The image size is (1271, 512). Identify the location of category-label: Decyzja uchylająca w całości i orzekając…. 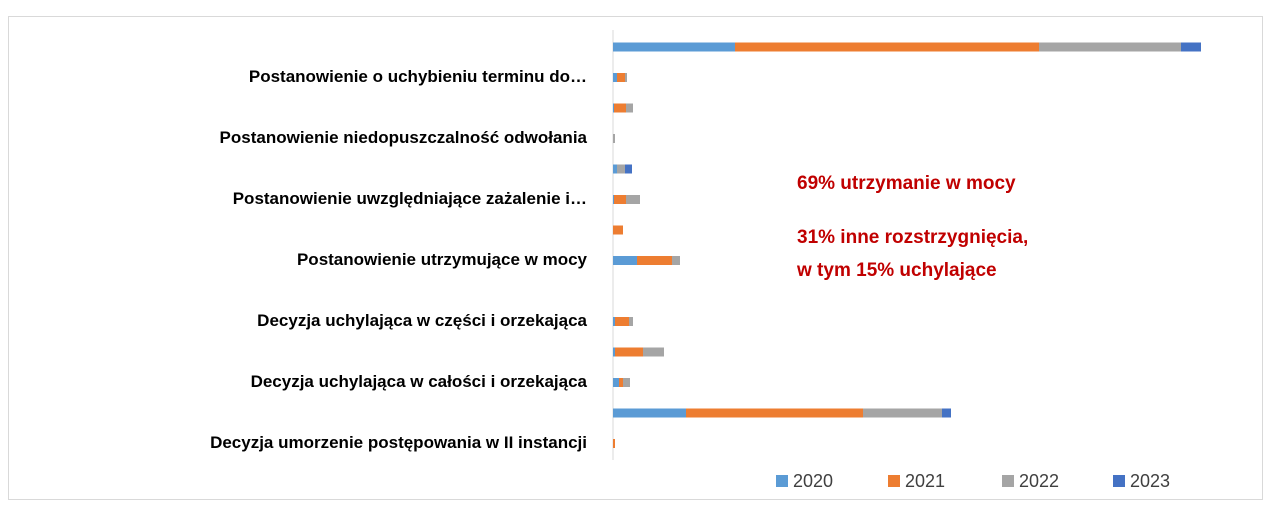
(419, 381).